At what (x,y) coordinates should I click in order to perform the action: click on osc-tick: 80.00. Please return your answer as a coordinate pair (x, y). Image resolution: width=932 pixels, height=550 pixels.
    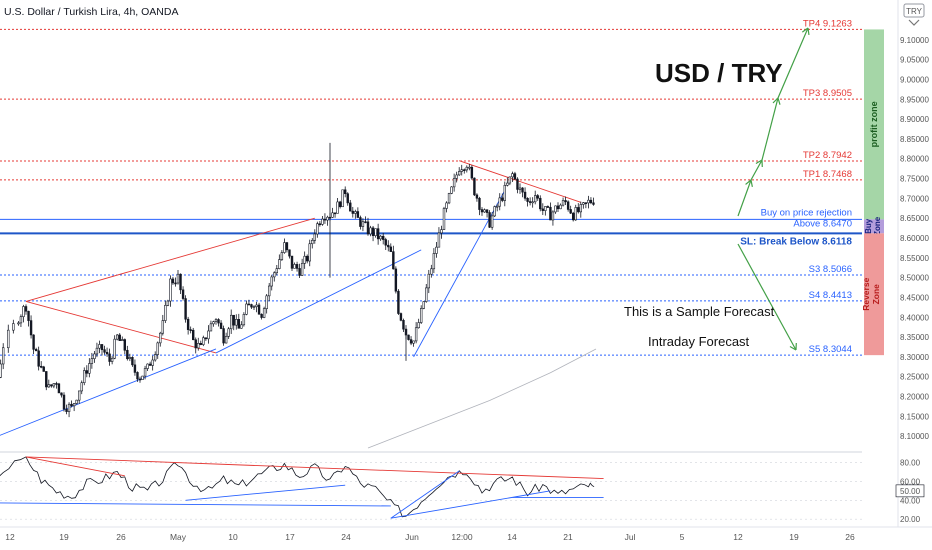
    Looking at the image, I should click on (910, 463).